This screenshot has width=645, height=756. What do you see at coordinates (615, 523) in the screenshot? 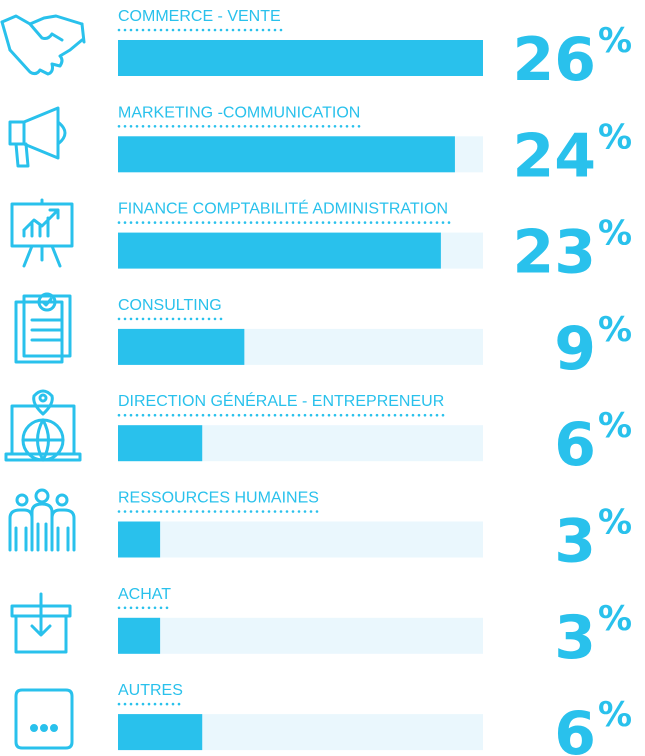
I see `unit-label: %` at bounding box center [615, 523].